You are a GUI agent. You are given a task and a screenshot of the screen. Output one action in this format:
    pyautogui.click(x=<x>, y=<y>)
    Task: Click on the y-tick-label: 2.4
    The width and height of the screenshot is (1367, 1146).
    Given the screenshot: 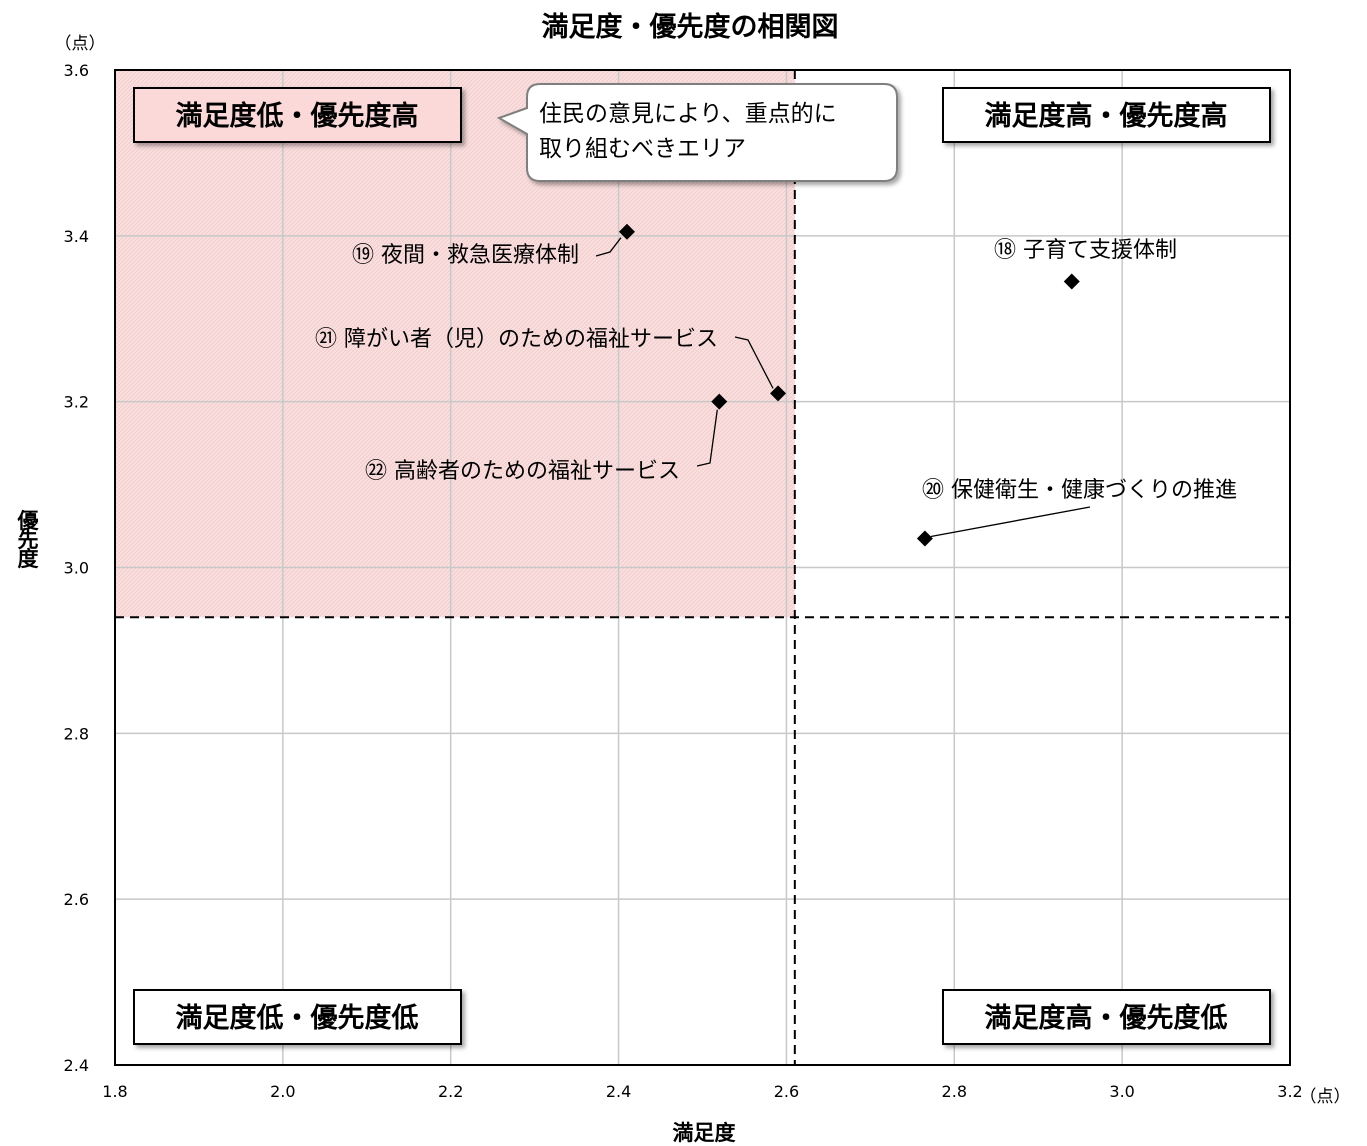 What is the action you would take?
    pyautogui.click(x=76, y=1065)
    